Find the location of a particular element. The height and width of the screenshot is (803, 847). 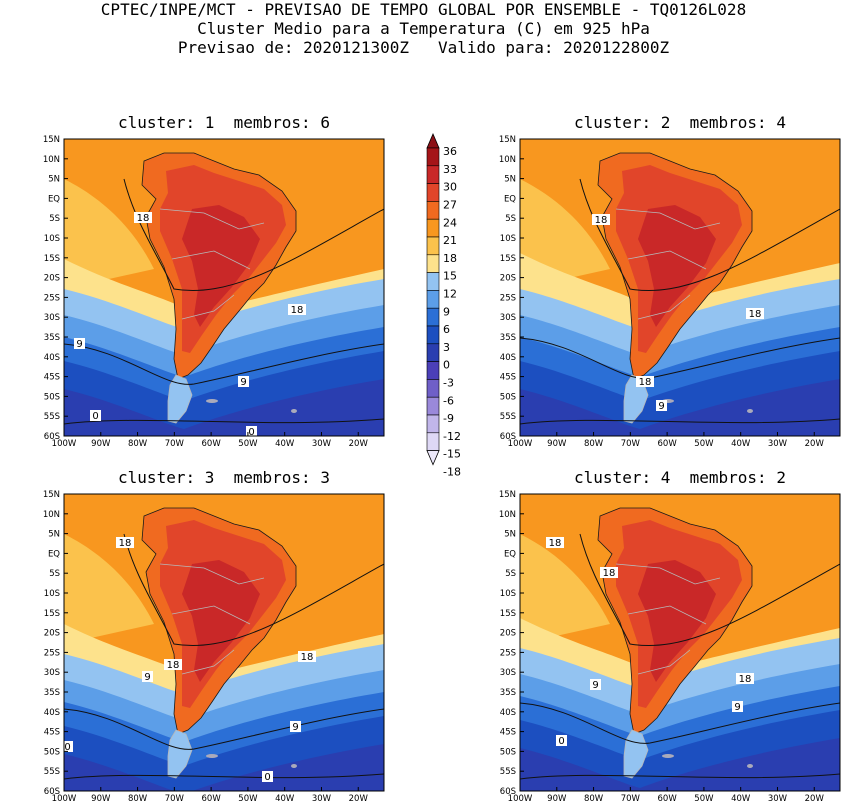

colorbar-label: -12 is located at coordinates (452, 436).